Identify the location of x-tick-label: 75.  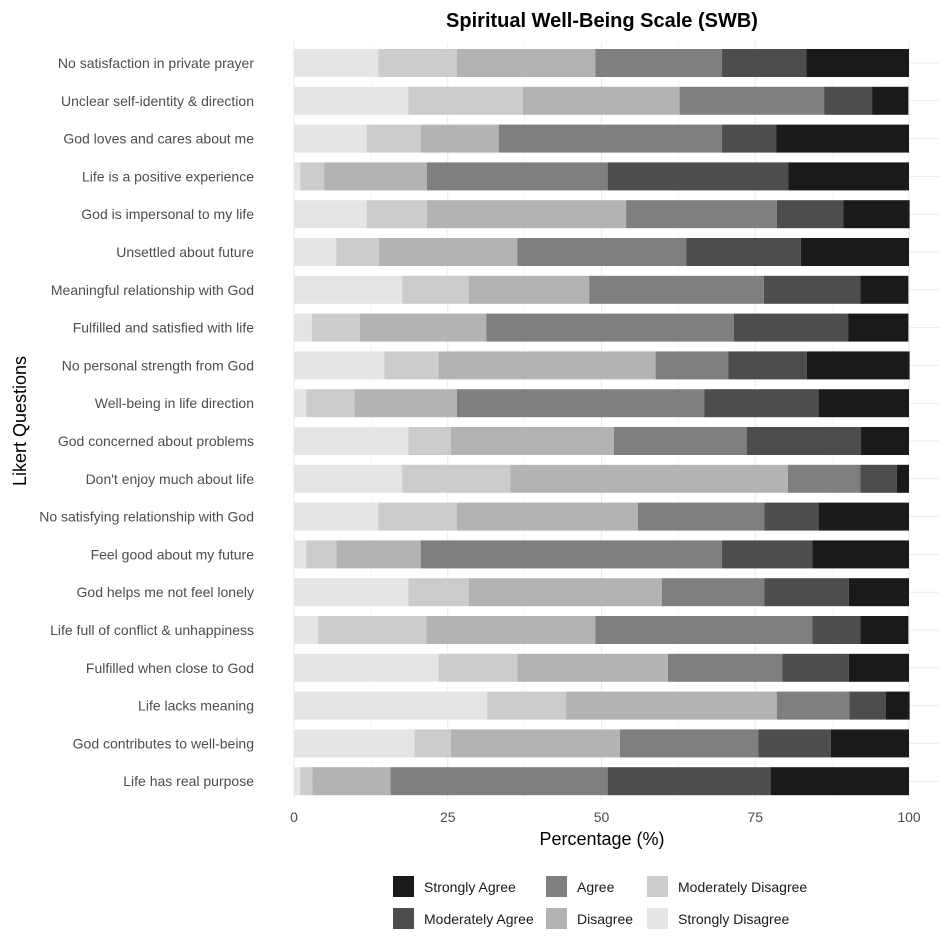
(755, 817).